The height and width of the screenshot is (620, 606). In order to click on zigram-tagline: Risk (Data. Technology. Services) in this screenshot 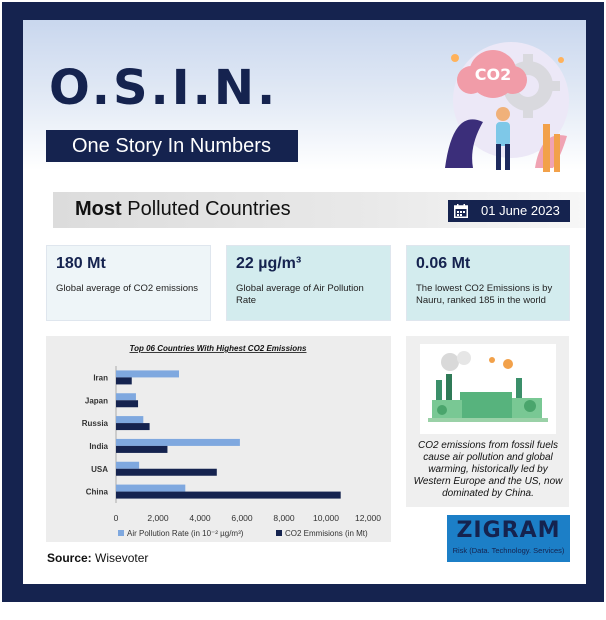, I will do `click(508, 550)`.